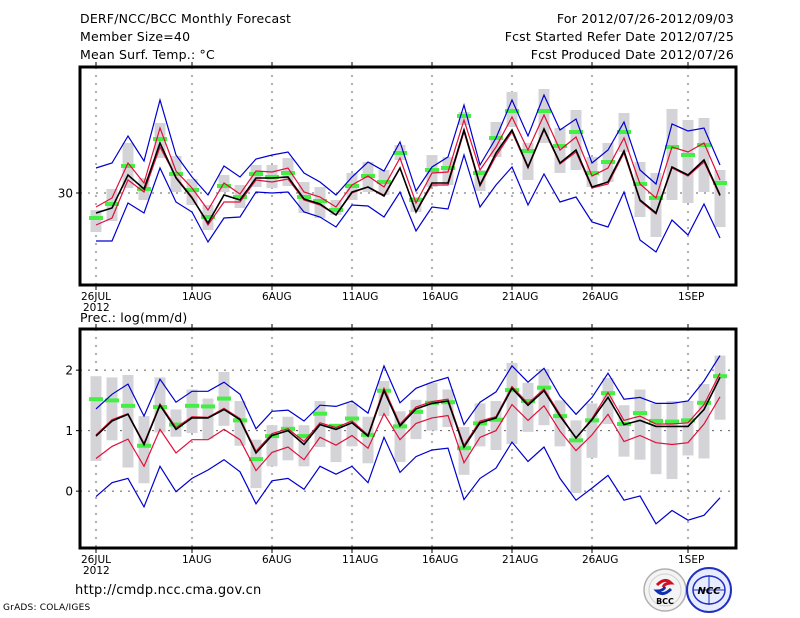  What do you see at coordinates (69, 371) in the screenshot?
I see `y-tick-label: 2` at bounding box center [69, 371].